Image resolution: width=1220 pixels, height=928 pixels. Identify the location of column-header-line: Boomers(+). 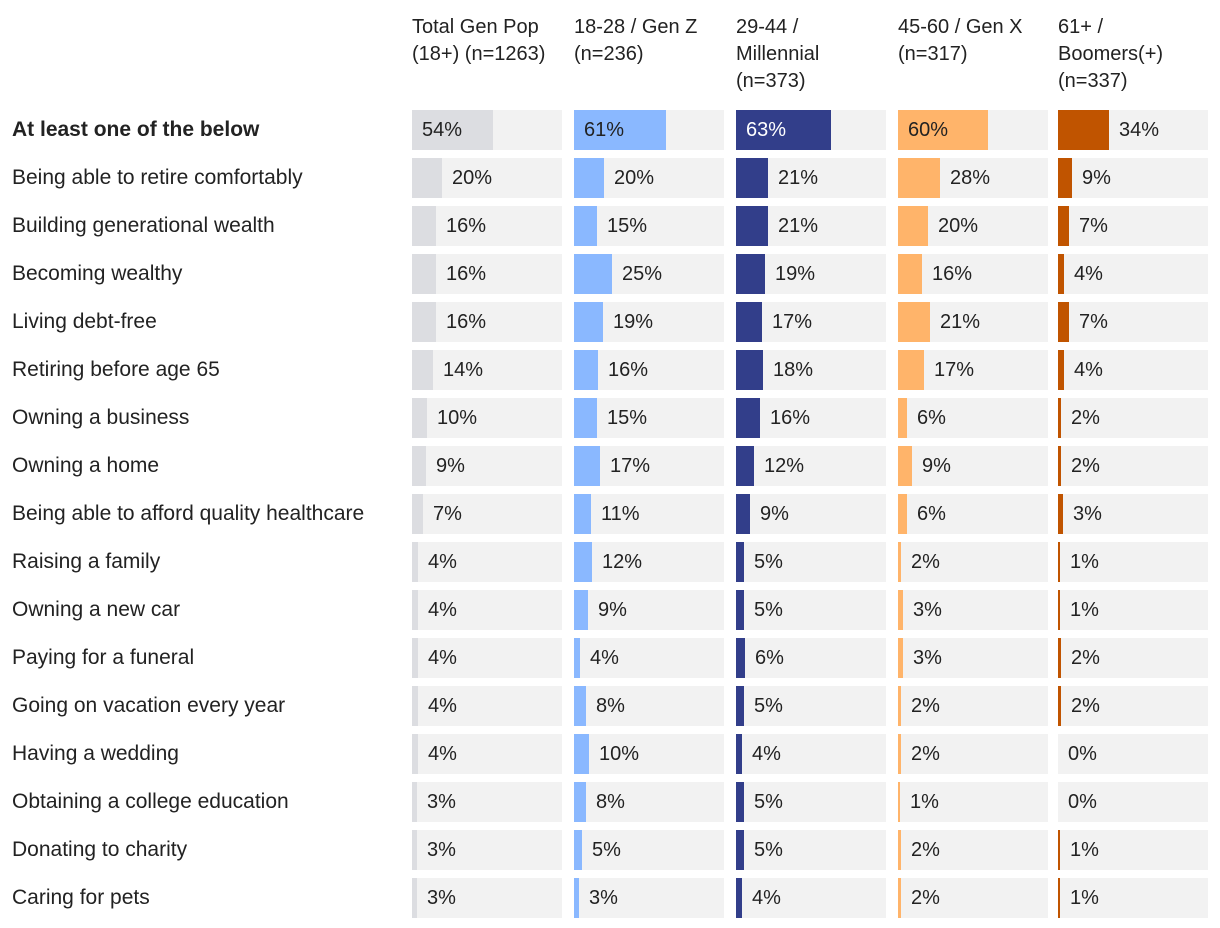
(1111, 54).